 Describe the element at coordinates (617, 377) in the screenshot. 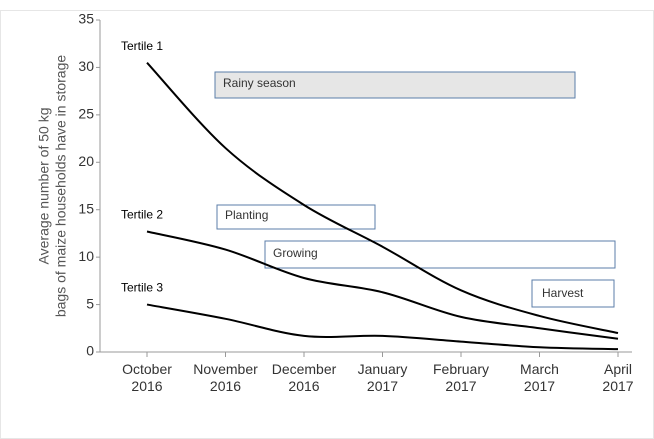

I see `x-tick-label: April 2017` at that location.